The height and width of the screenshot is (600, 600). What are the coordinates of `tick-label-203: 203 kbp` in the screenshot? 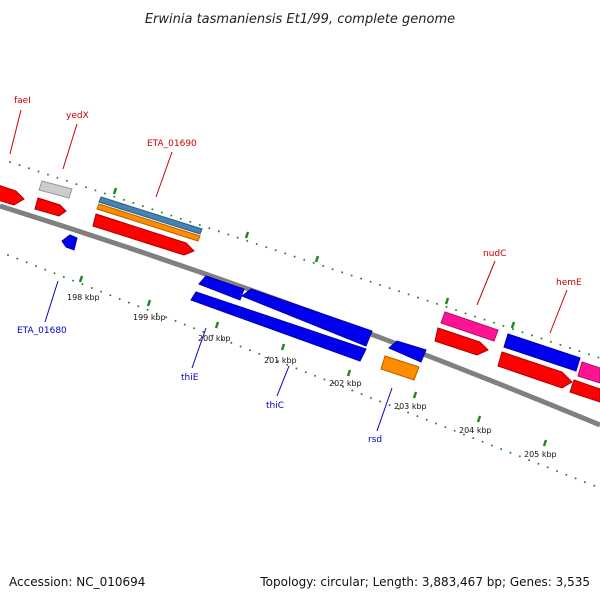 It's located at (410, 406).